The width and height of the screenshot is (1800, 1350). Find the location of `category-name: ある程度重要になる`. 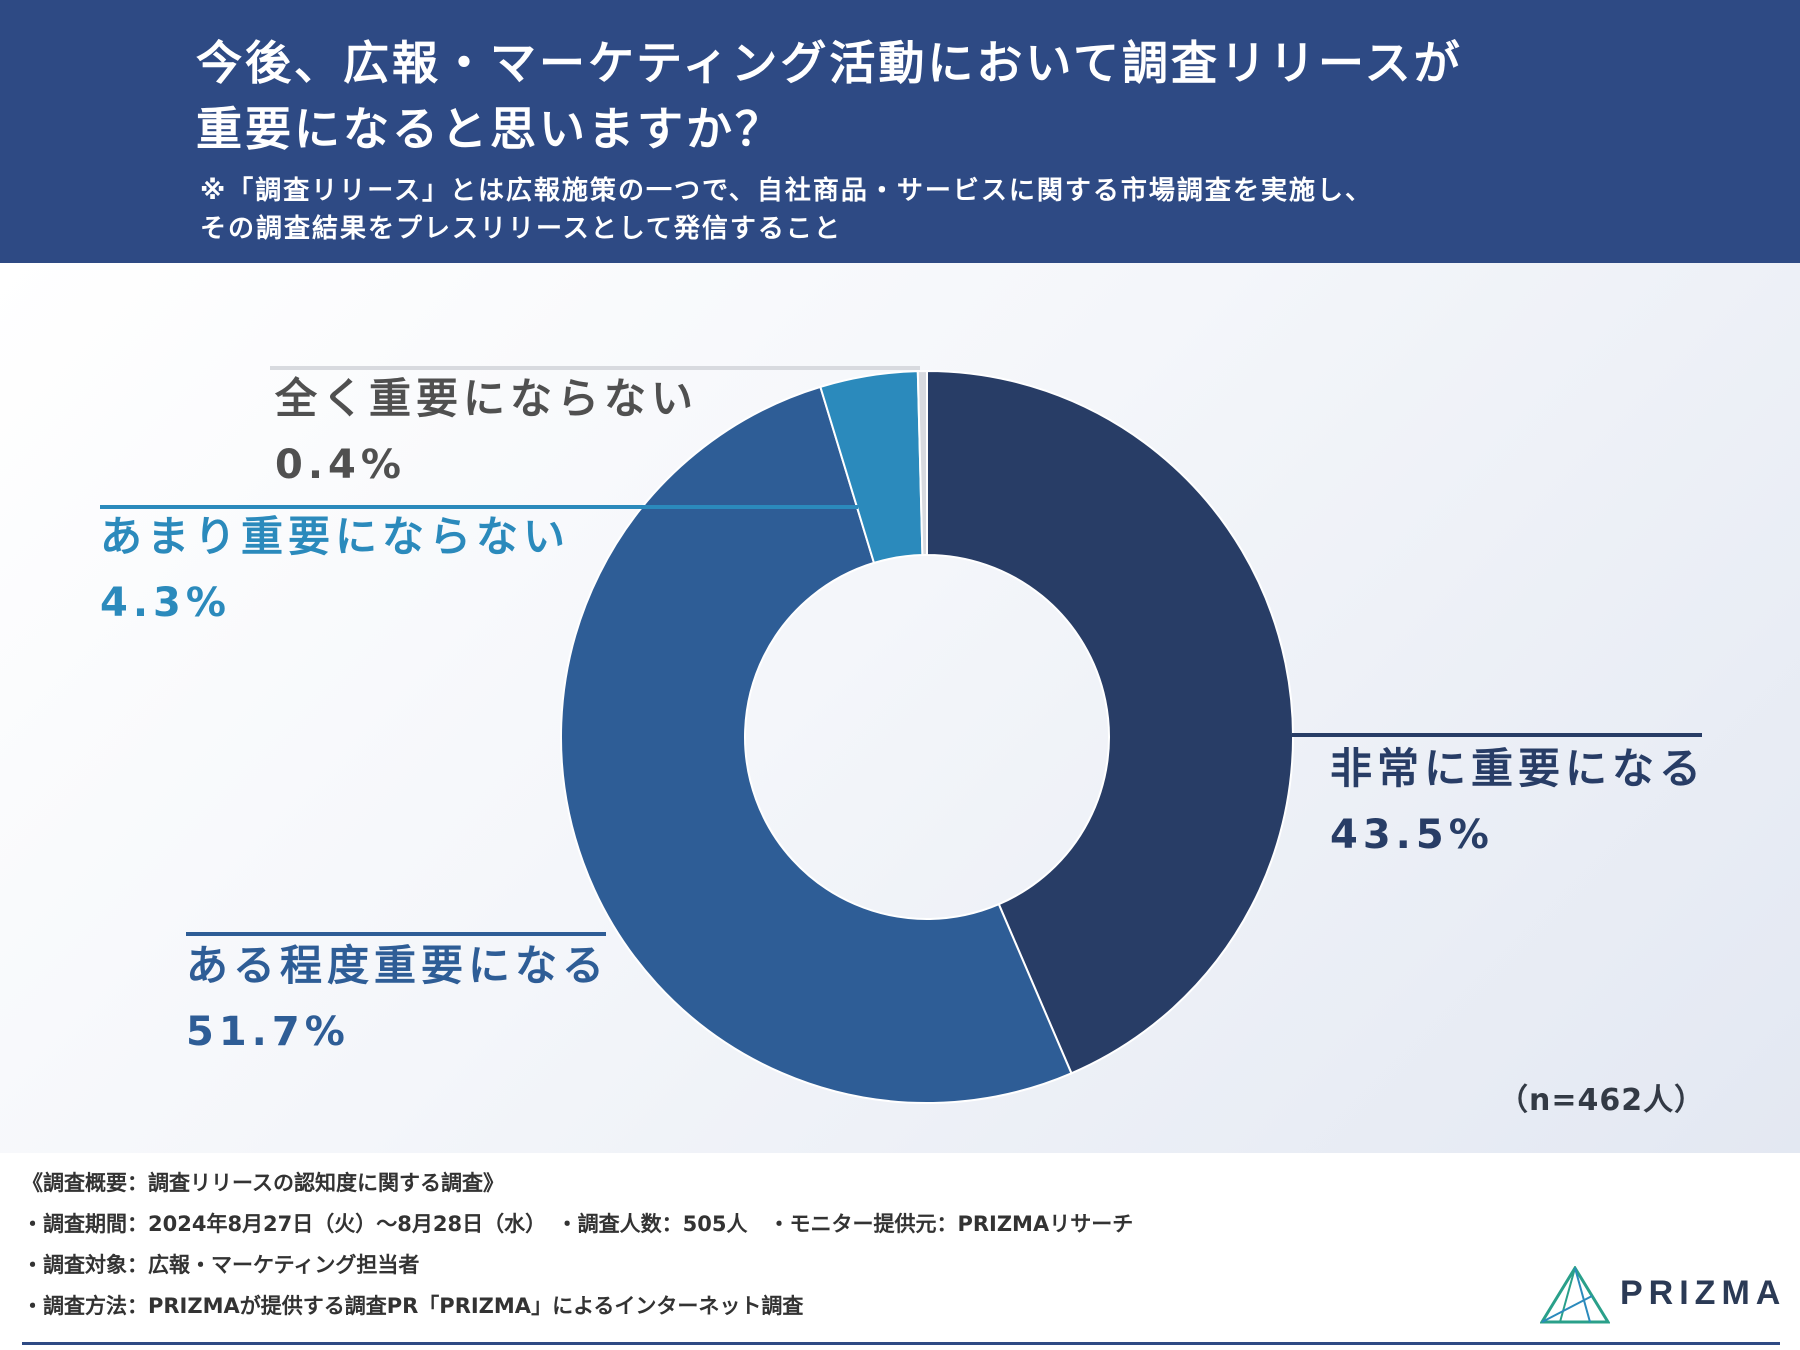

category-name: ある程度重要になる is located at coordinates (398, 965).